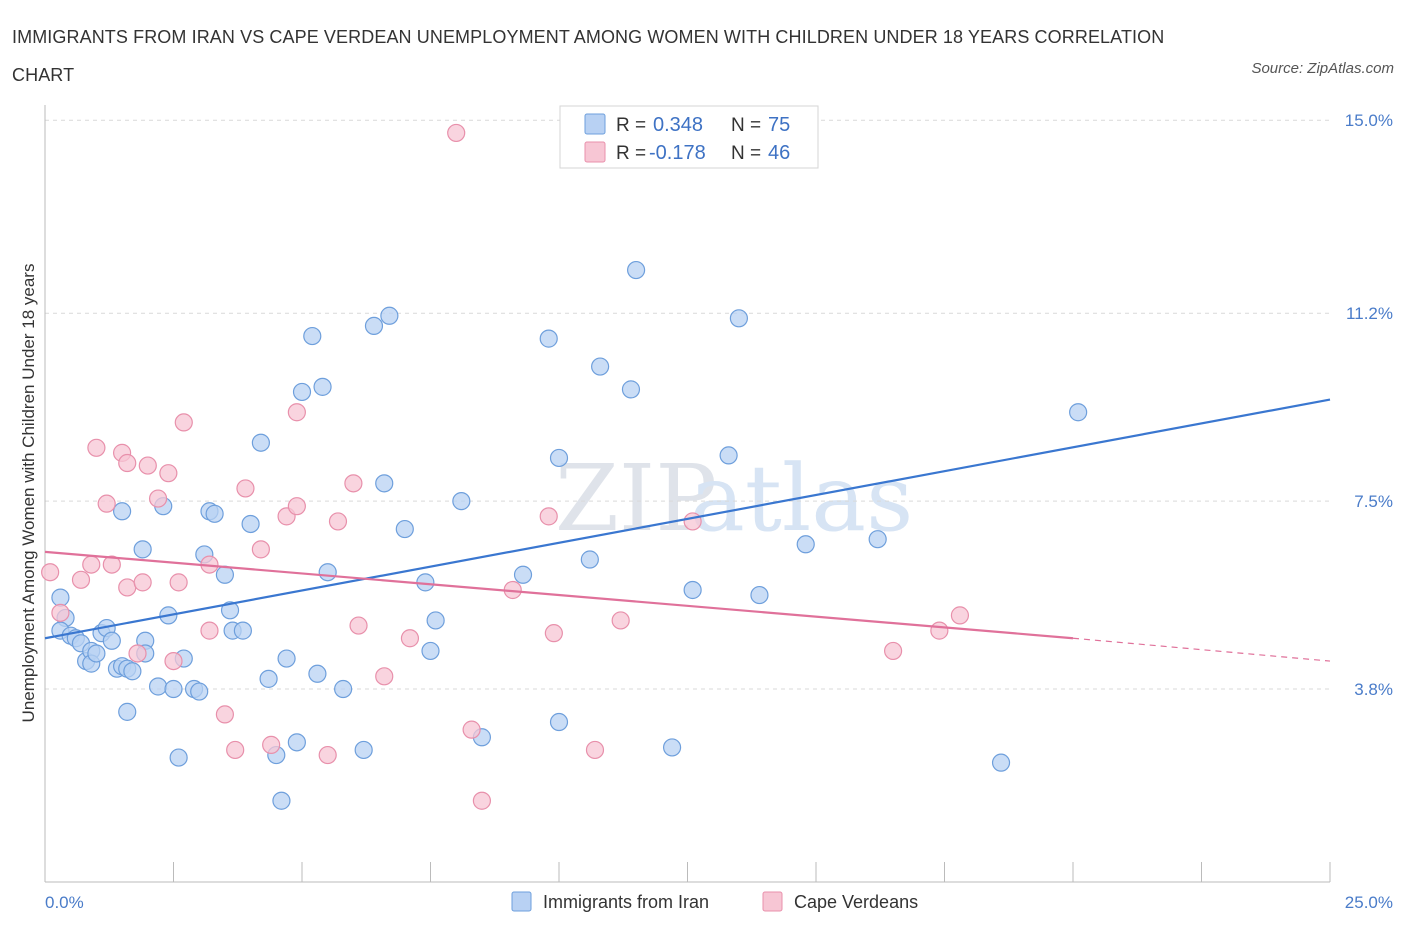 Image resolution: width=1406 pixels, height=930 pixels. What do you see at coordinates (1201, 649) in the screenshot?
I see `trend-line-extension` at bounding box center [1201, 649].